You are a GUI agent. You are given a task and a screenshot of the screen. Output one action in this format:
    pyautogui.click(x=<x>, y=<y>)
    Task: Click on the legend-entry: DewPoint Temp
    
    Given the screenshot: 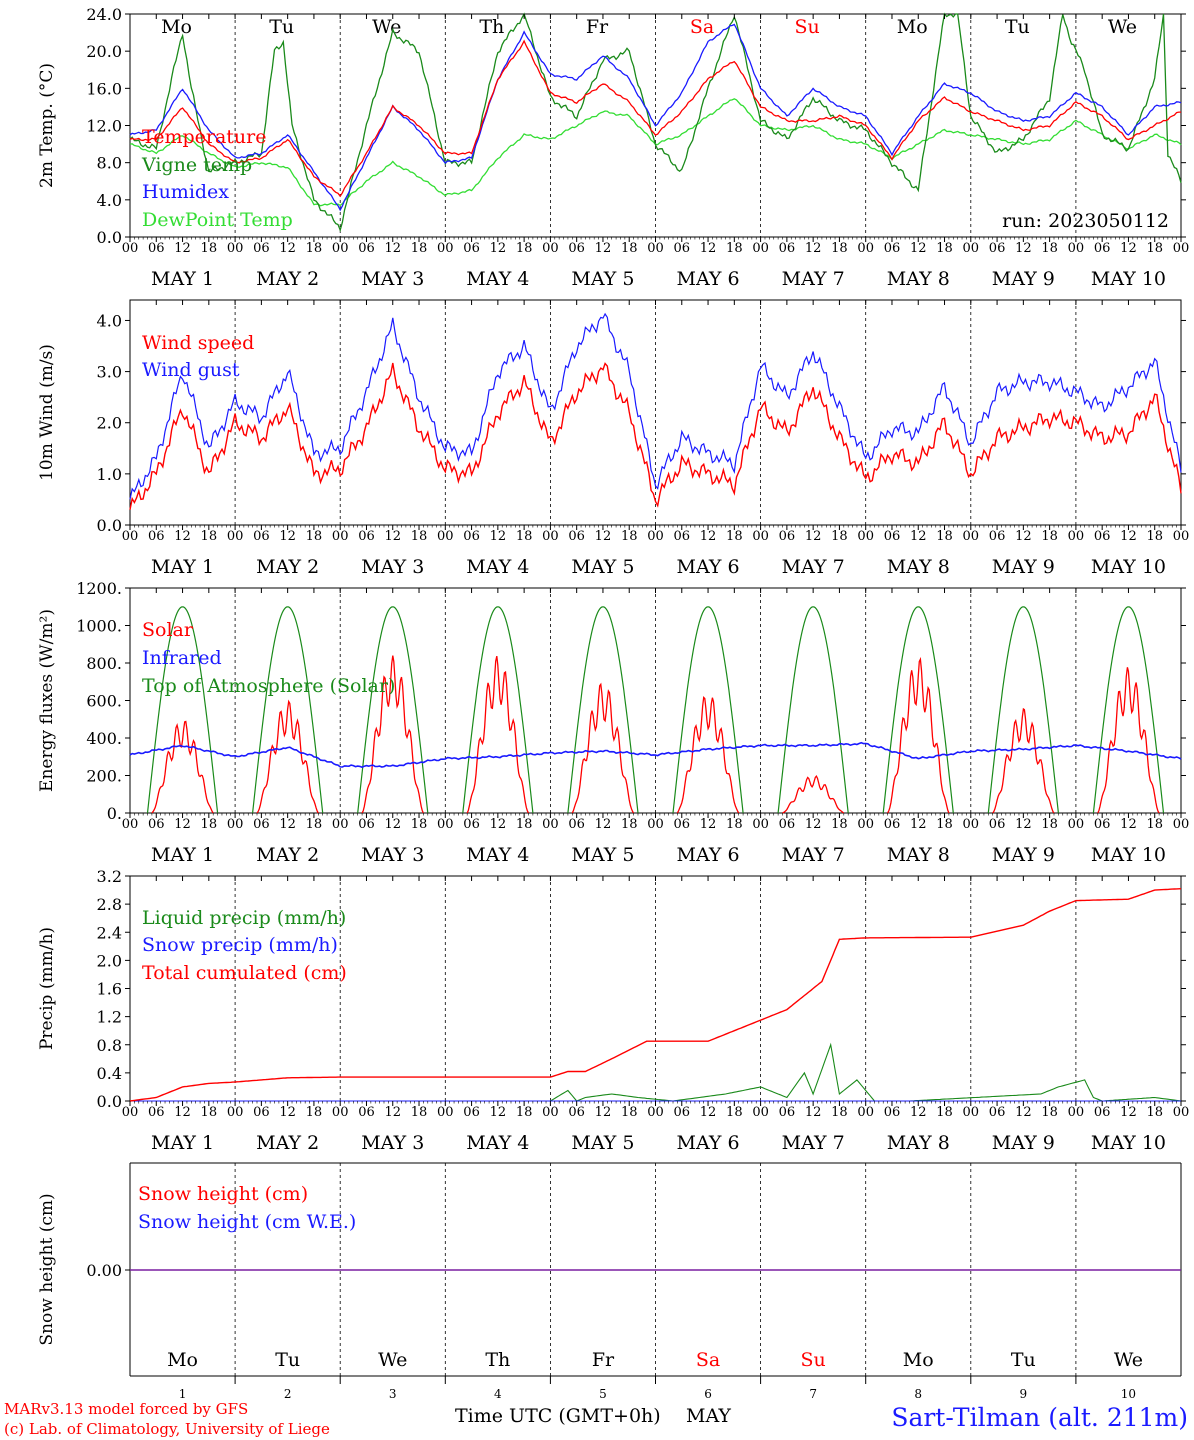 What is the action you would take?
    pyautogui.click(x=217, y=220)
    